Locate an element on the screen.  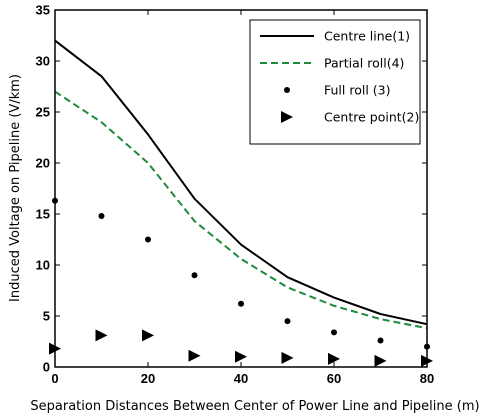
y-tick-label: 30 is located at coordinates (43, 61).